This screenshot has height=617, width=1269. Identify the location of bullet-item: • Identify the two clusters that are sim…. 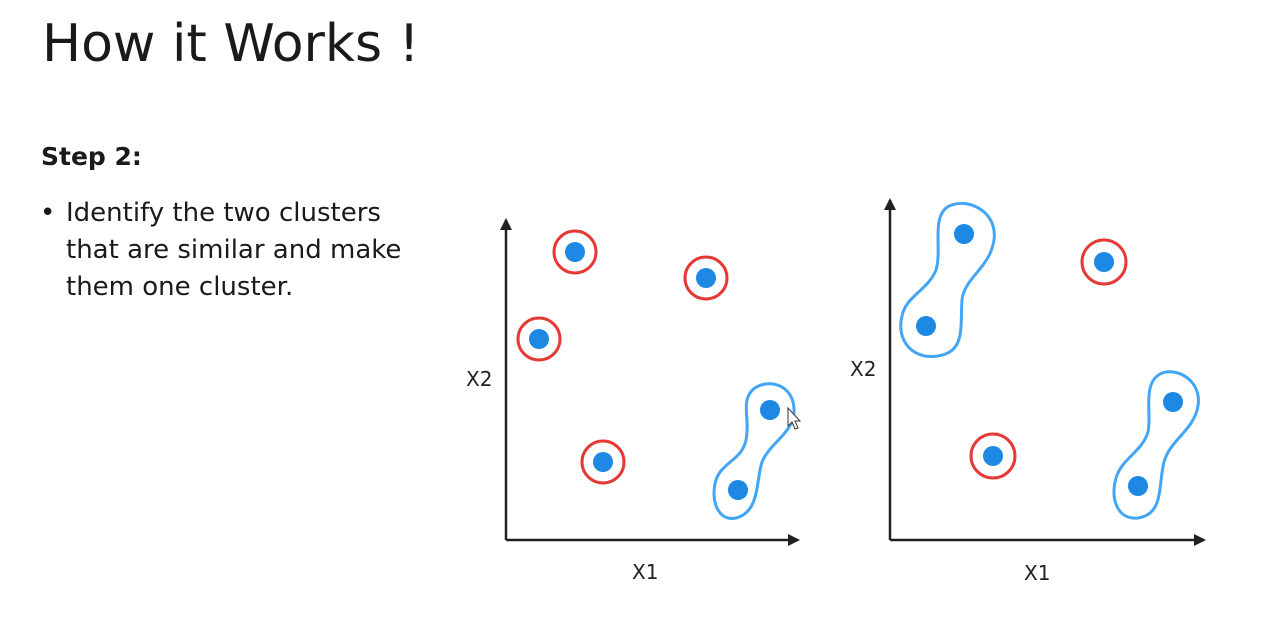
(228, 250).